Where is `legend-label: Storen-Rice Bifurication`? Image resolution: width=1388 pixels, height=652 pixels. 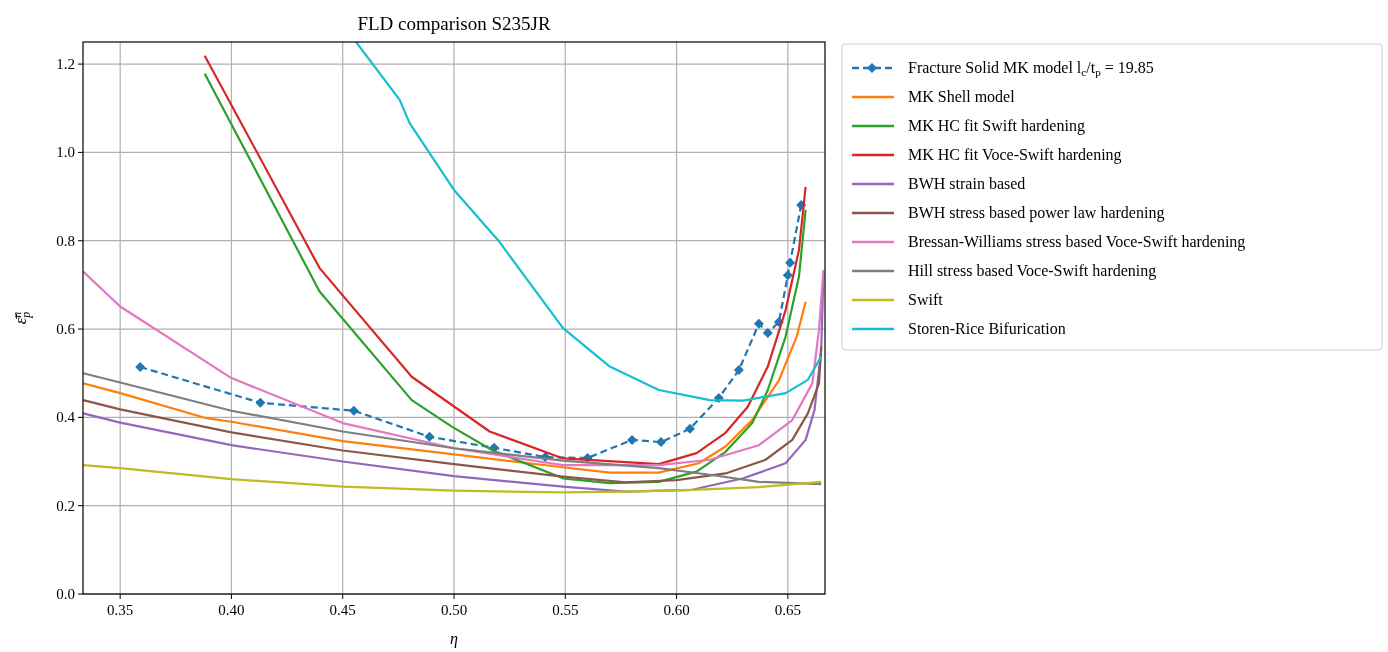 legend-label: Storen-Rice Bifurication is located at coordinates (987, 328).